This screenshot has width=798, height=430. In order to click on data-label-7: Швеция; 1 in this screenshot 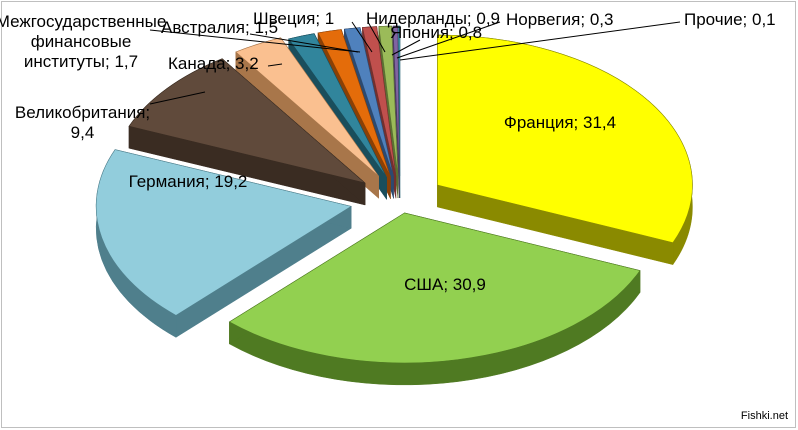, I will do `click(293, 18)`.